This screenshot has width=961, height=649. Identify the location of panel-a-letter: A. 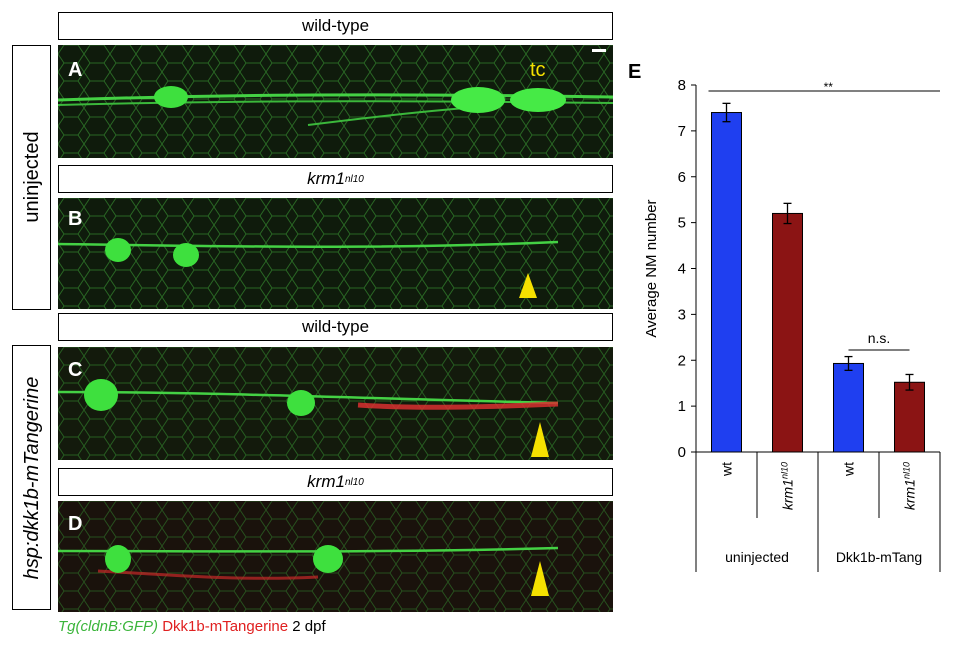
(75, 70).